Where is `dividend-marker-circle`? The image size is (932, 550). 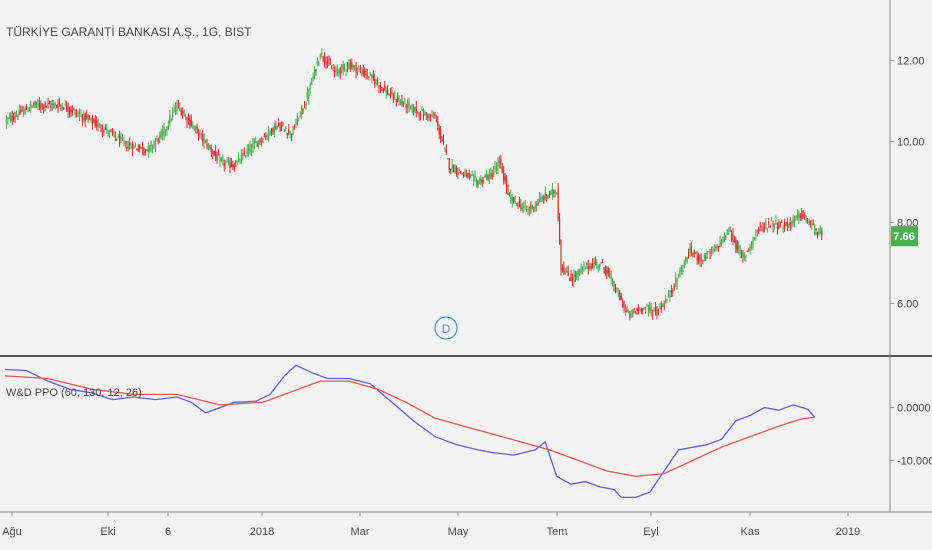
dividend-marker-circle is located at coordinates (446, 328).